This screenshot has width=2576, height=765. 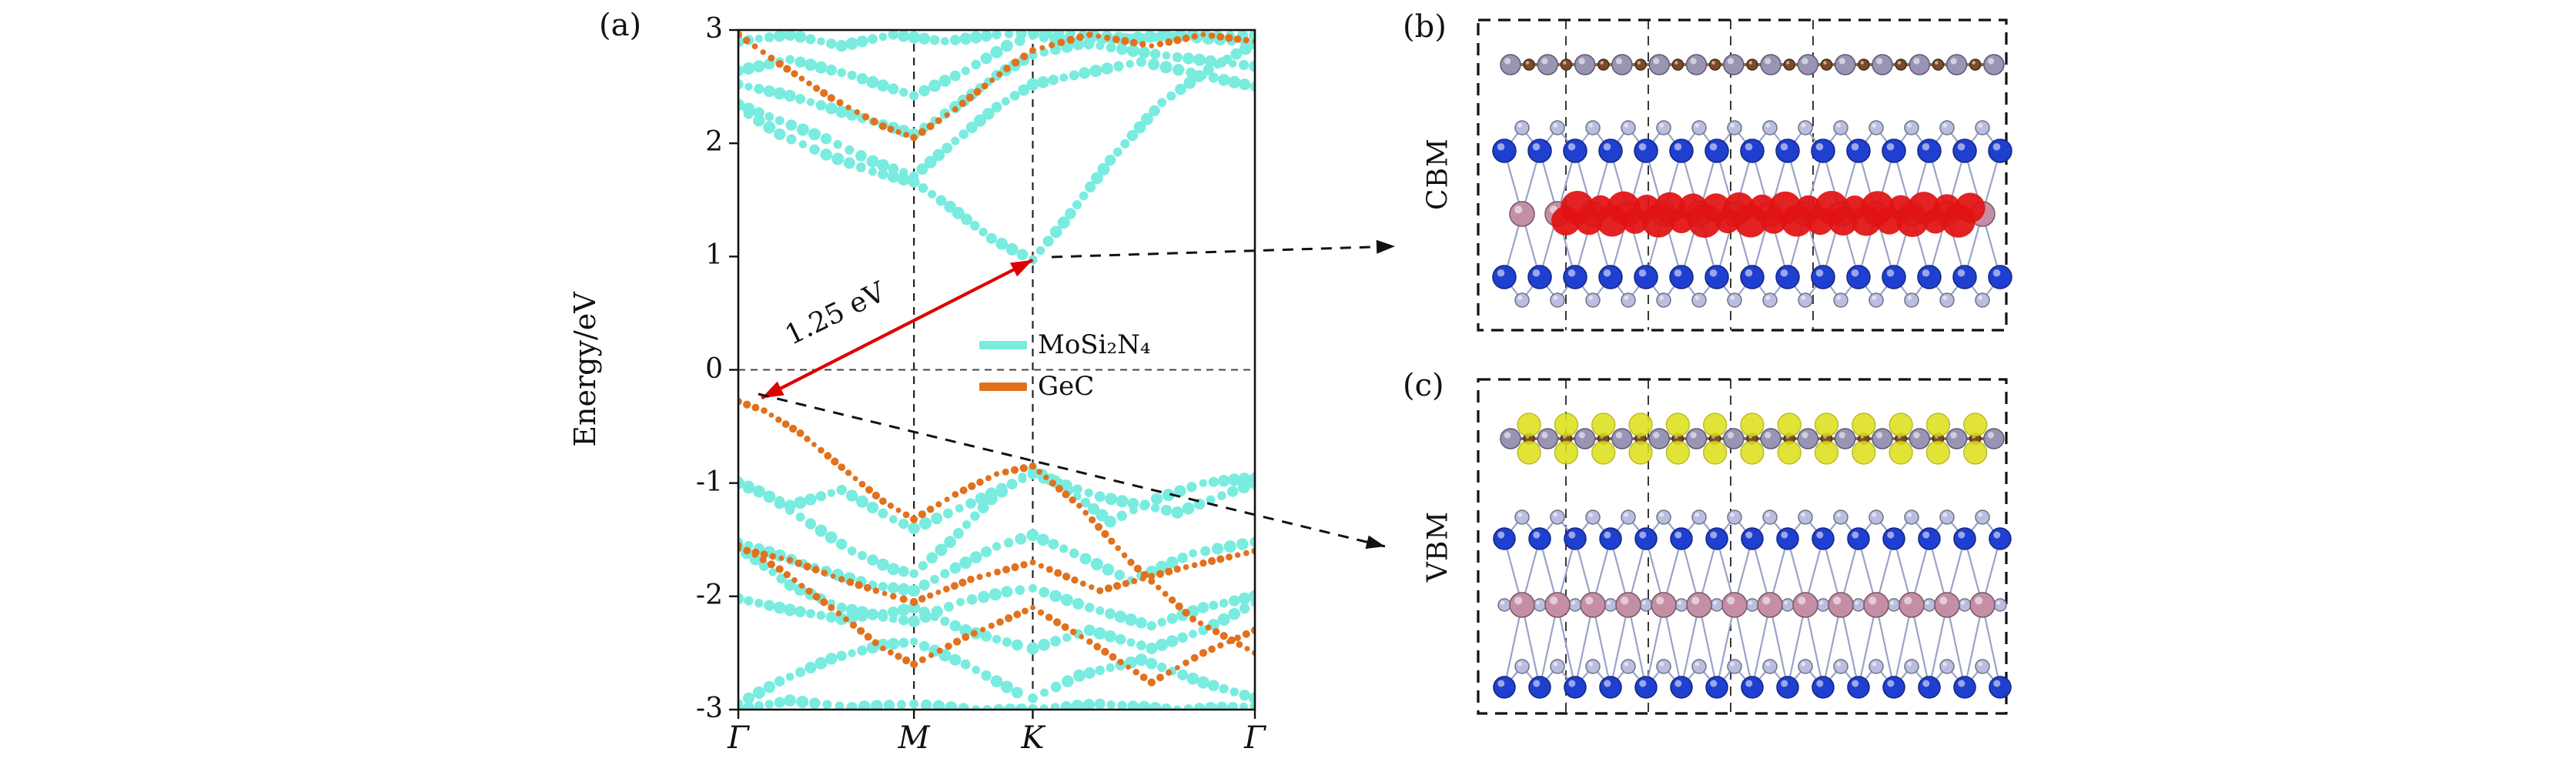 What do you see at coordinates (1745, 546) in the screenshot?
I see `panel-c-structure` at bounding box center [1745, 546].